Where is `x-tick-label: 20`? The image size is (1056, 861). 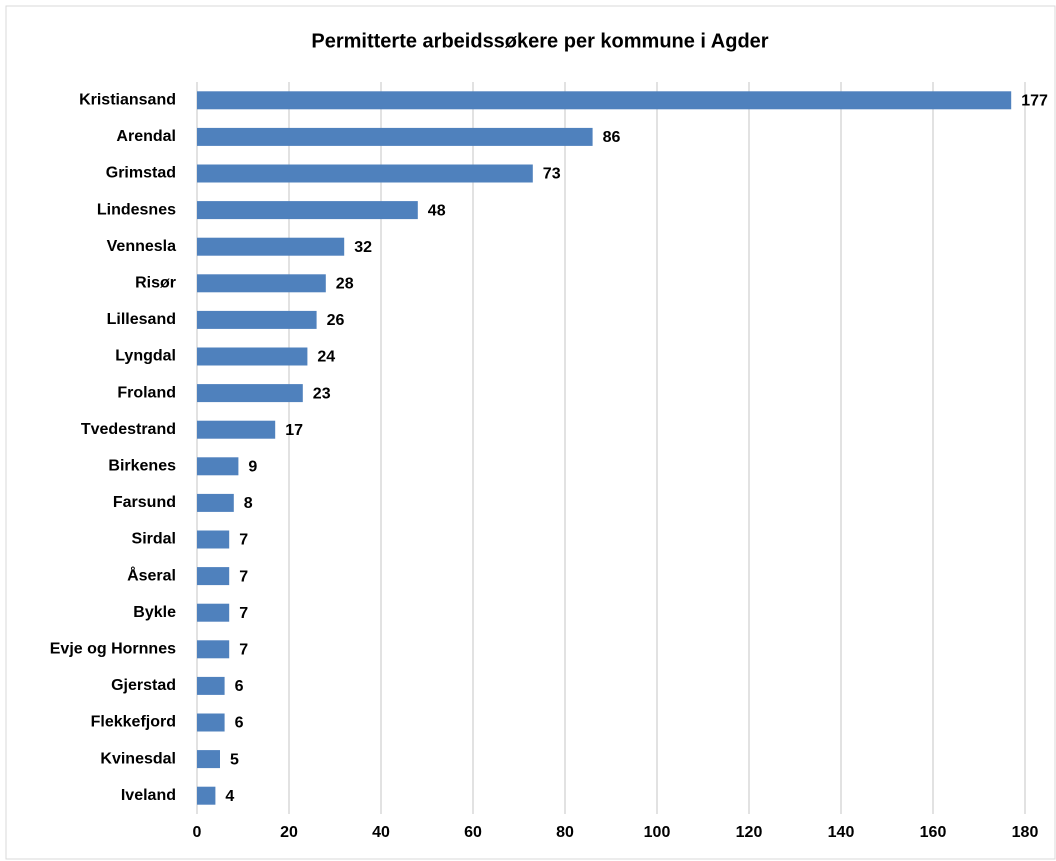
x-tick-label: 20 is located at coordinates (289, 832).